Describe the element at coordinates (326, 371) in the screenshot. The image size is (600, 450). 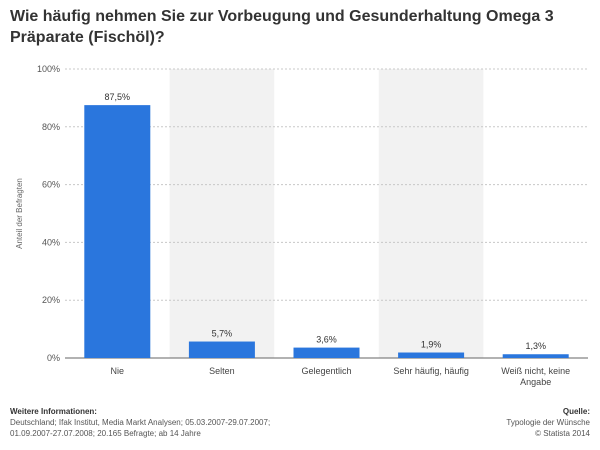
I see `x-tick-label: Gelegentlich` at that location.